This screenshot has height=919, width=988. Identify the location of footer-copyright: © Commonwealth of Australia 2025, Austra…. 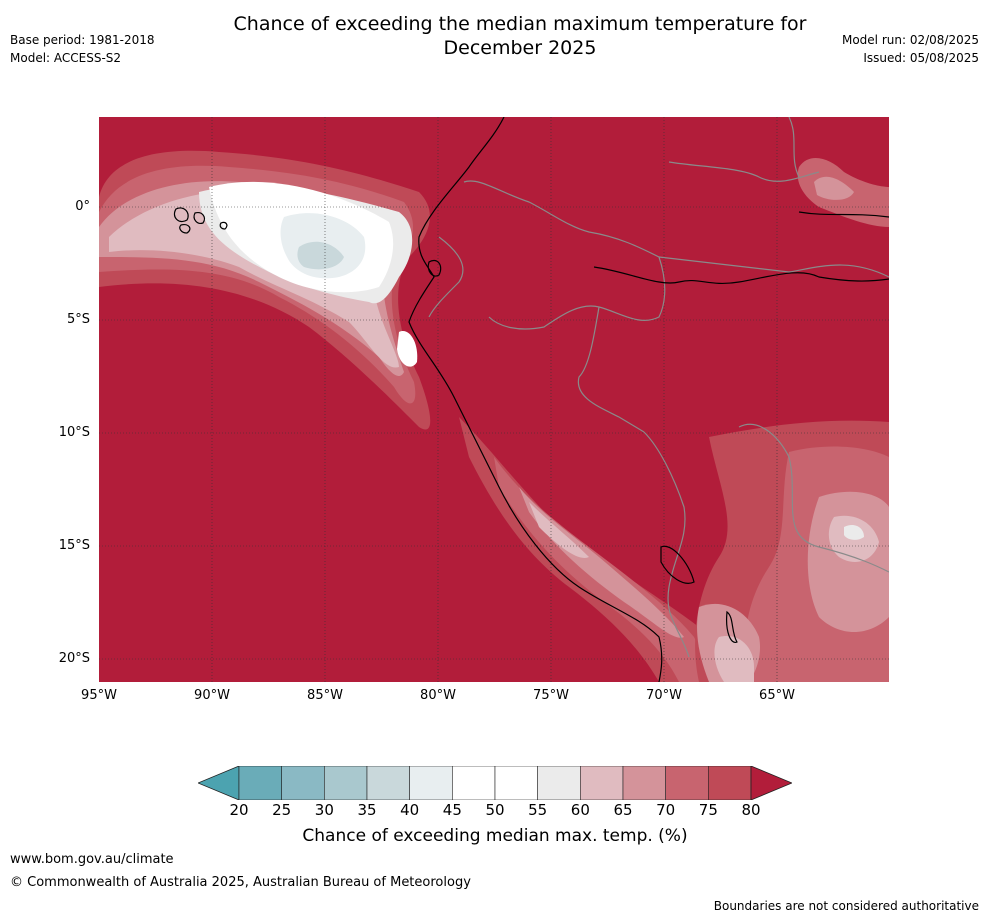
(240, 882).